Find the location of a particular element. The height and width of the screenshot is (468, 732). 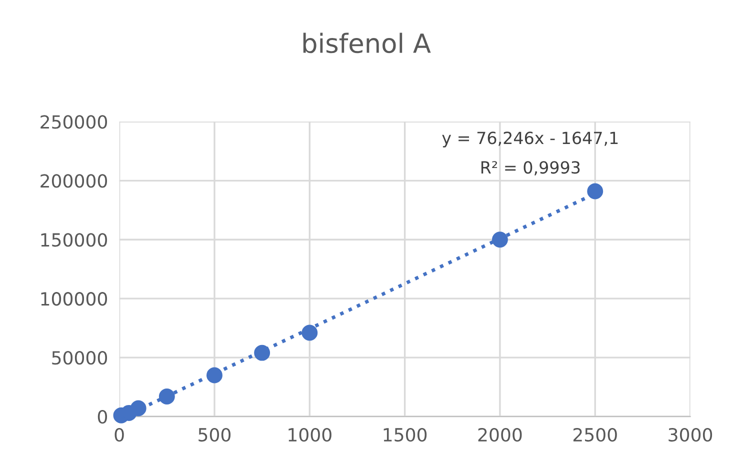

x-tick-label: 500 is located at coordinates (214, 435).